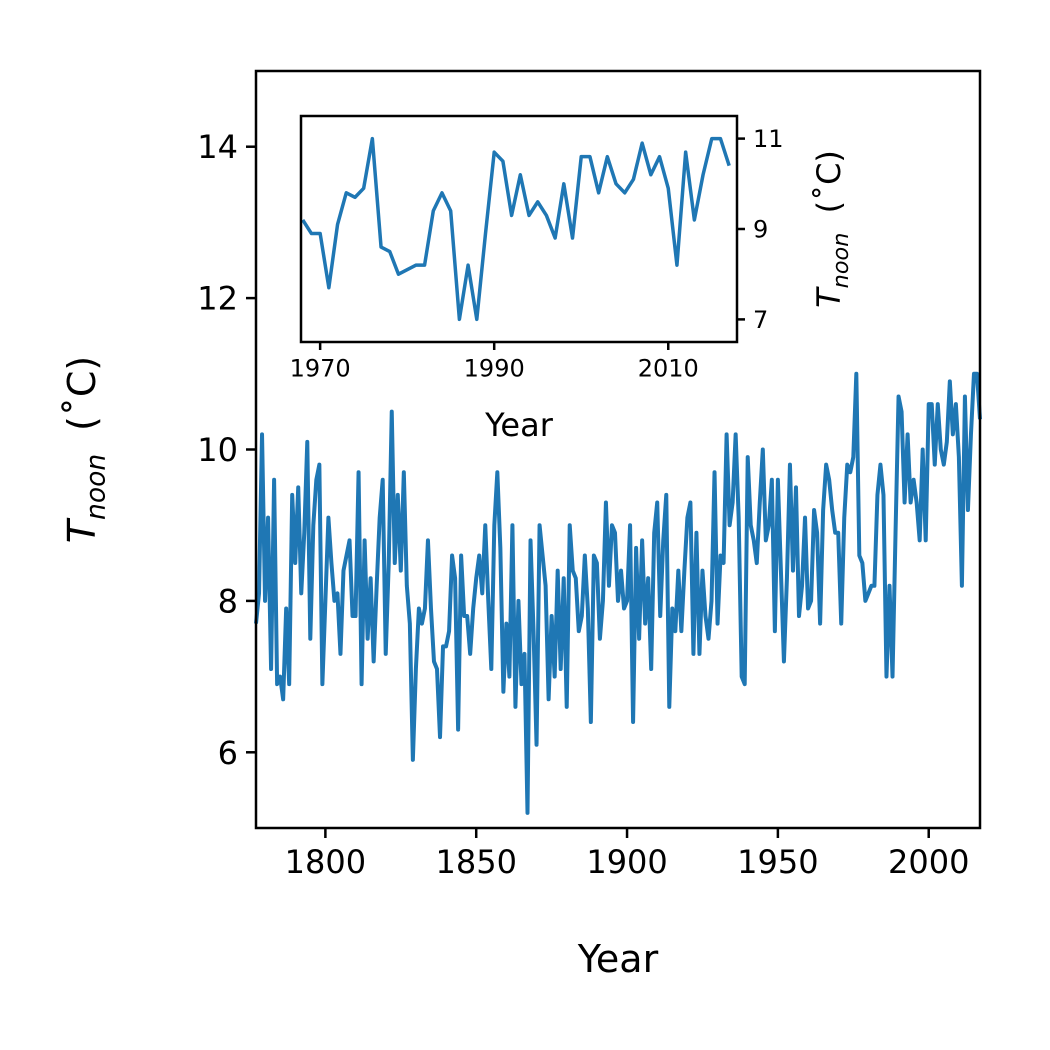 This screenshot has height=1050, width=1050. What do you see at coordinates (777, 862) in the screenshot?
I see `x-tick-label: 1950` at bounding box center [777, 862].